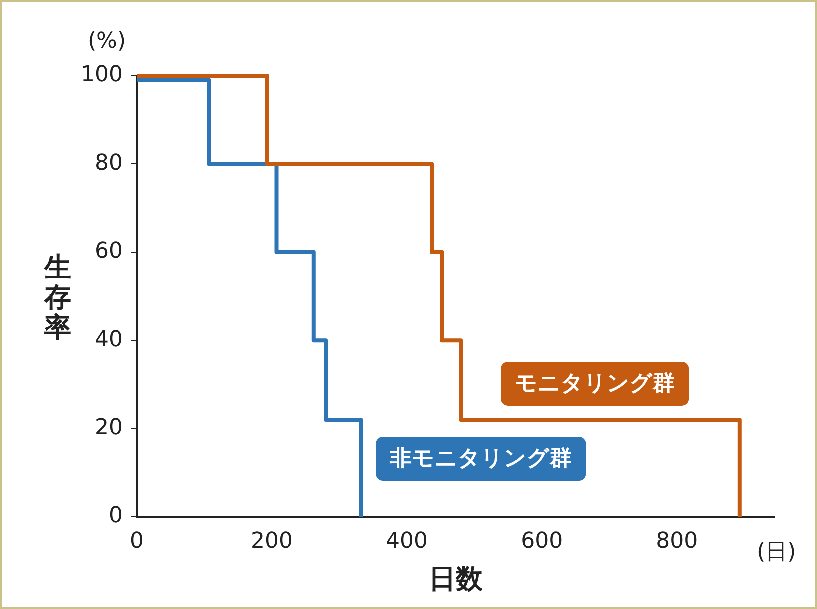 The height and width of the screenshot is (609, 817). What do you see at coordinates (109, 428) in the screenshot?
I see `y-tick-label: 20` at bounding box center [109, 428].